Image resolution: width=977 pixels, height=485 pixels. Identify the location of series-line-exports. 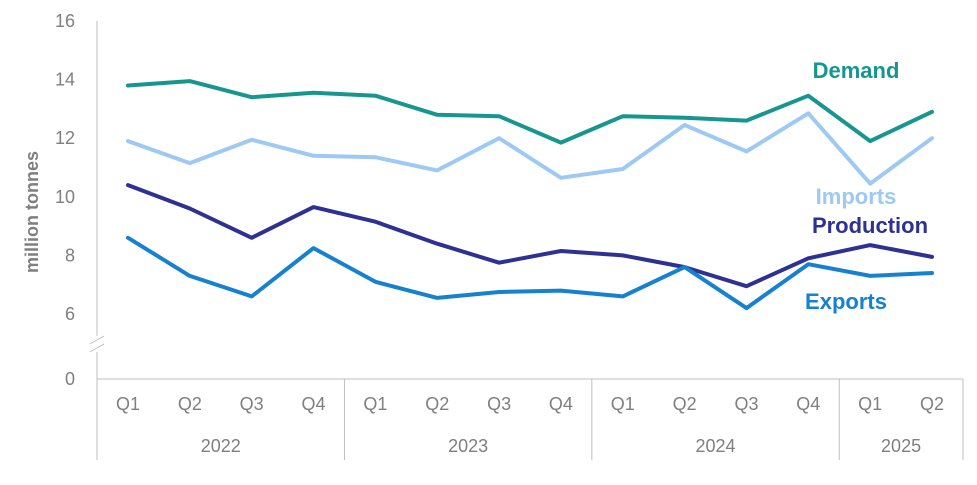
(530, 273).